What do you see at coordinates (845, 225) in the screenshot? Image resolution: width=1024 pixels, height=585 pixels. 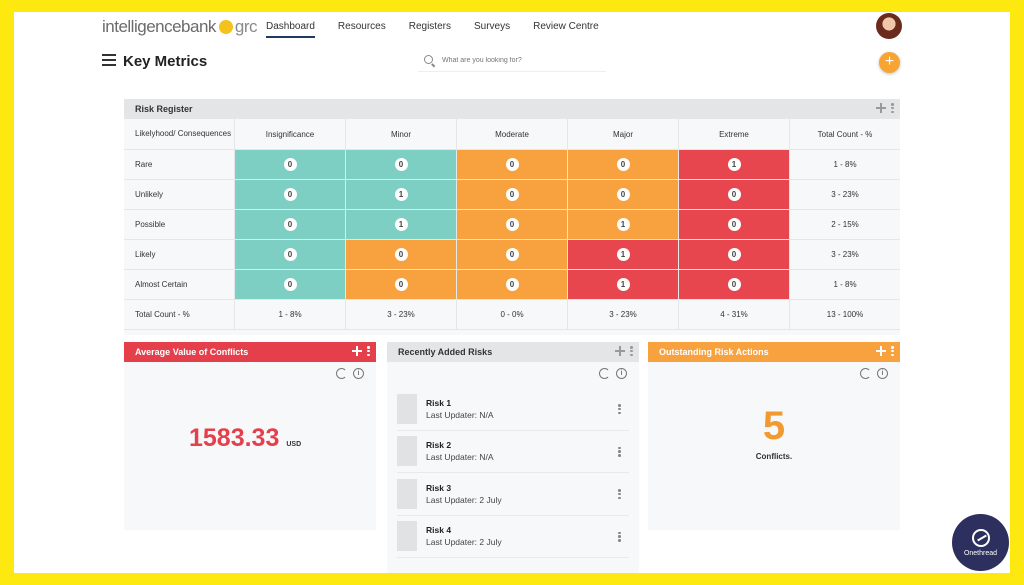 I see `row-total: 2 - 15%` at bounding box center [845, 225].